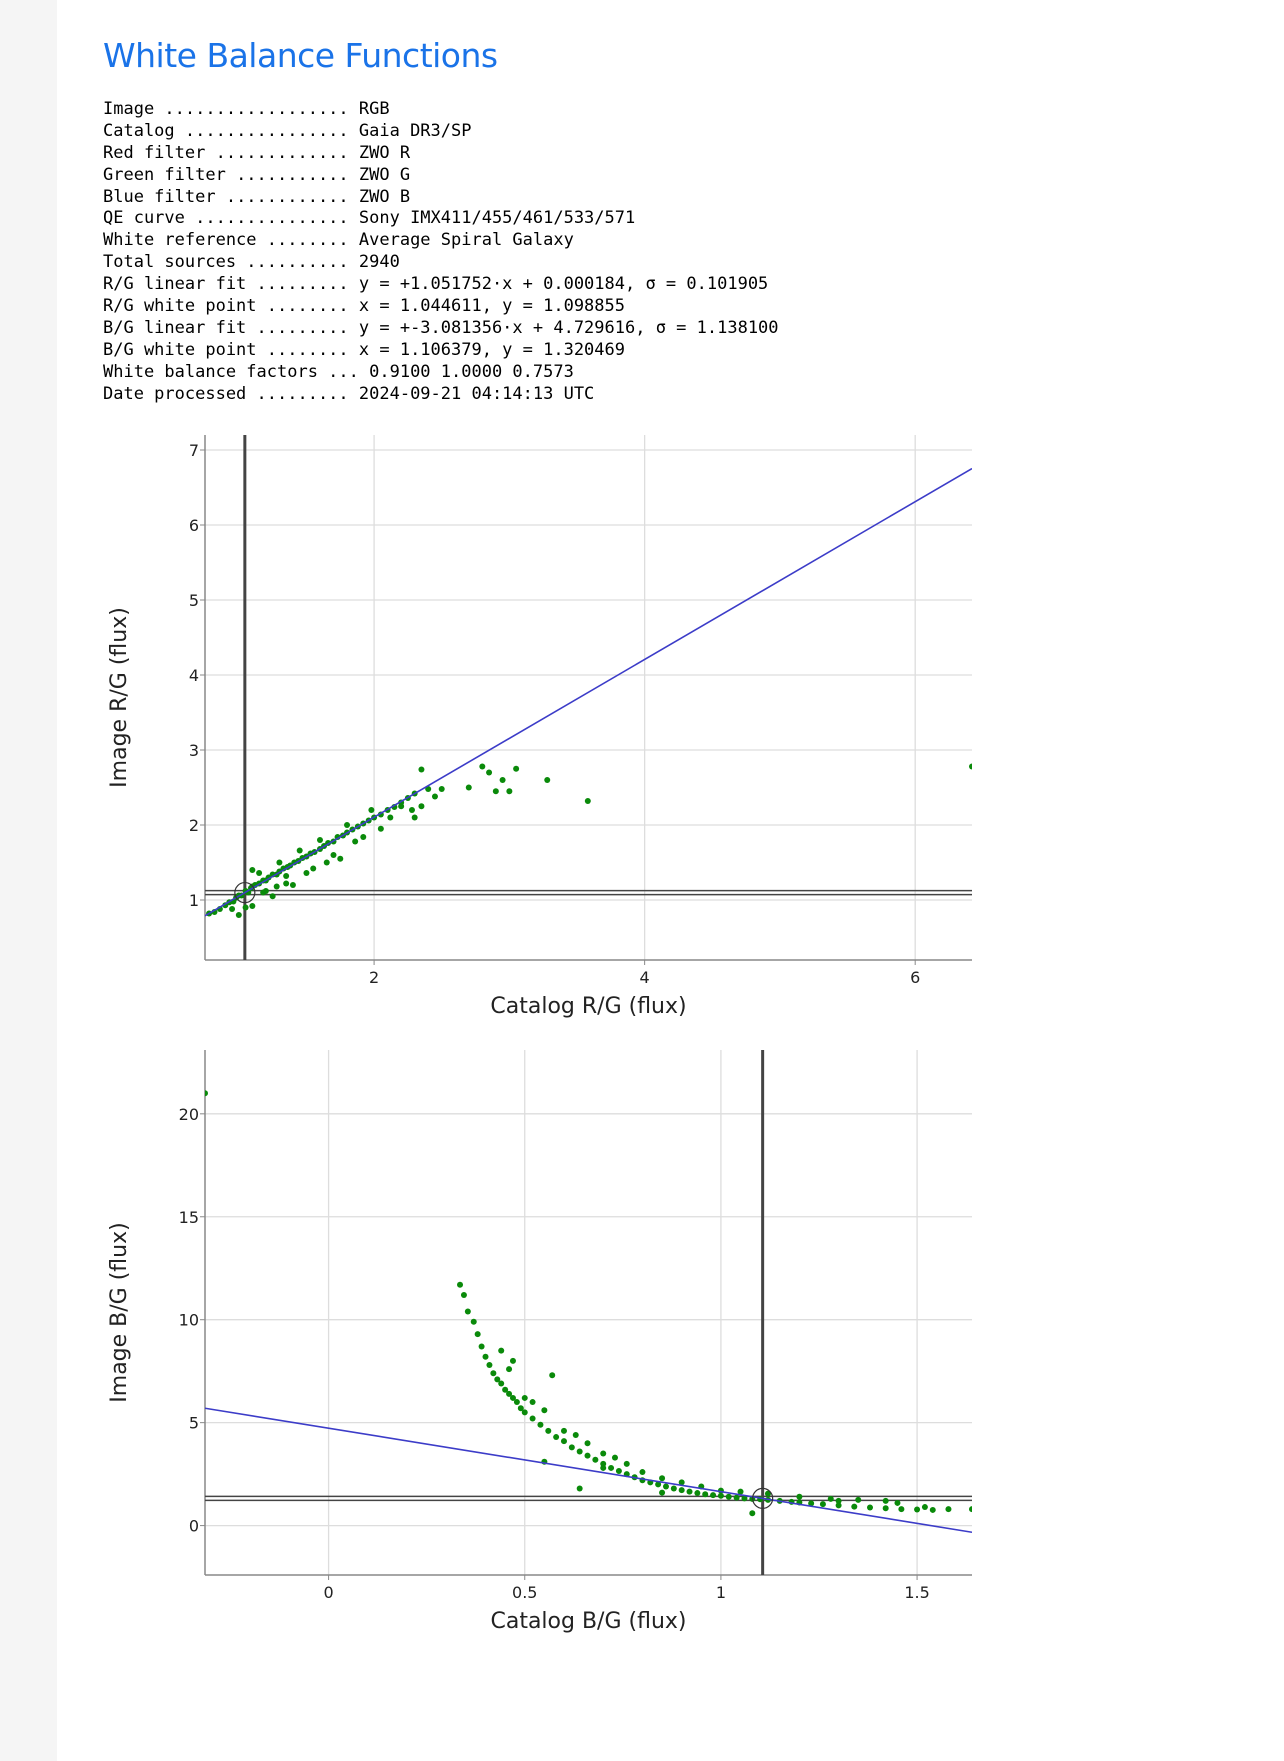  I want to click on info-label: Total sources, so click(170, 262).